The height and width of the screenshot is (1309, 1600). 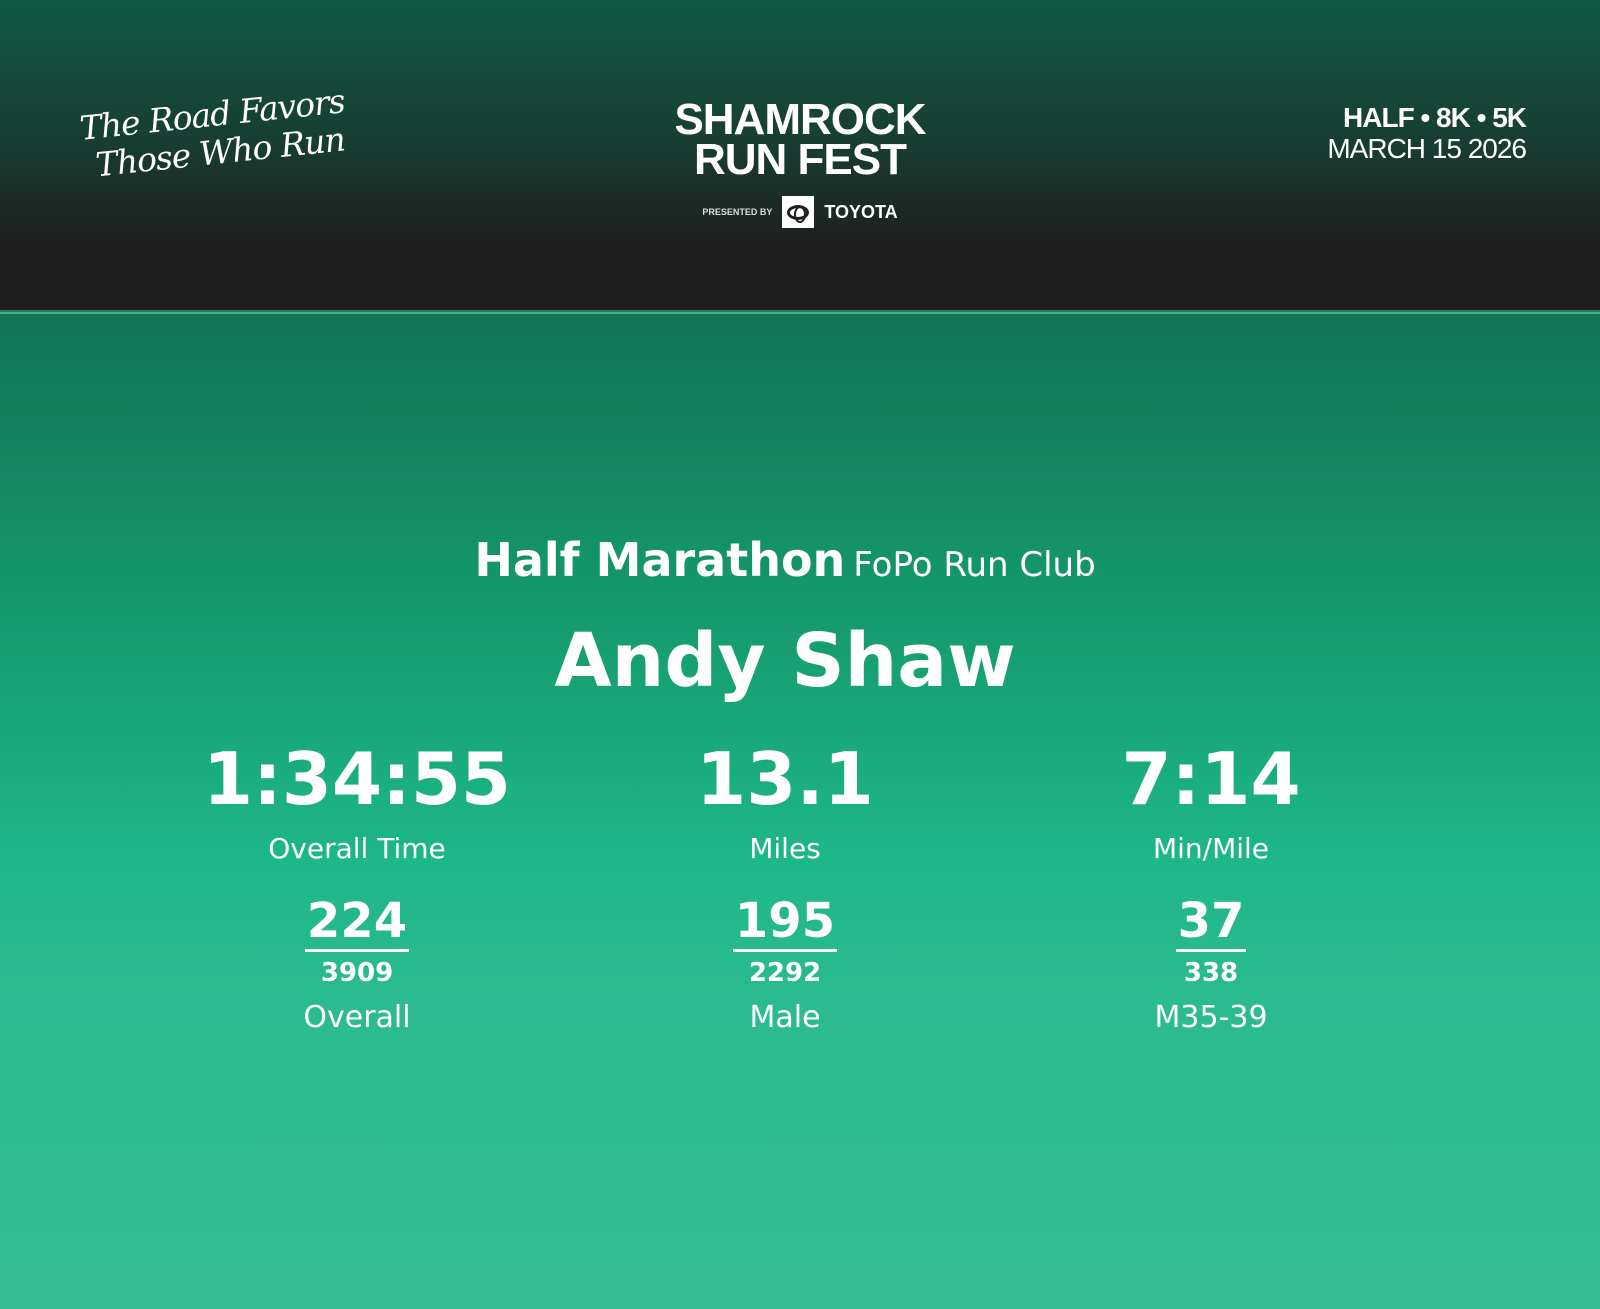 What do you see at coordinates (861, 211) in the screenshot?
I see `sponsor-name: TOYOTA` at bounding box center [861, 211].